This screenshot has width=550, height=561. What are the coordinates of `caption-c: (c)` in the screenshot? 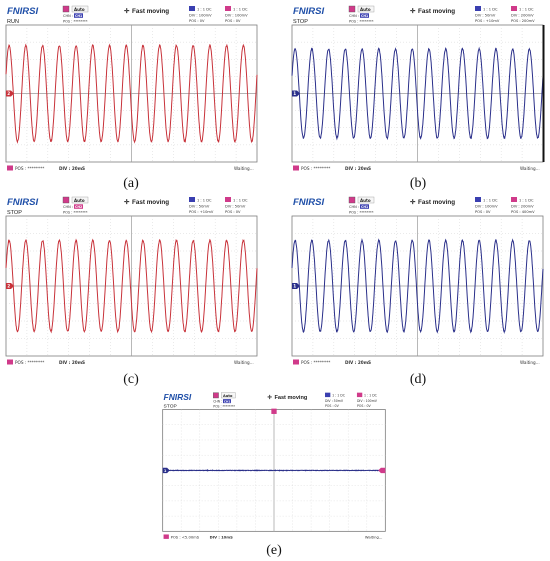 It's located at (131, 379).